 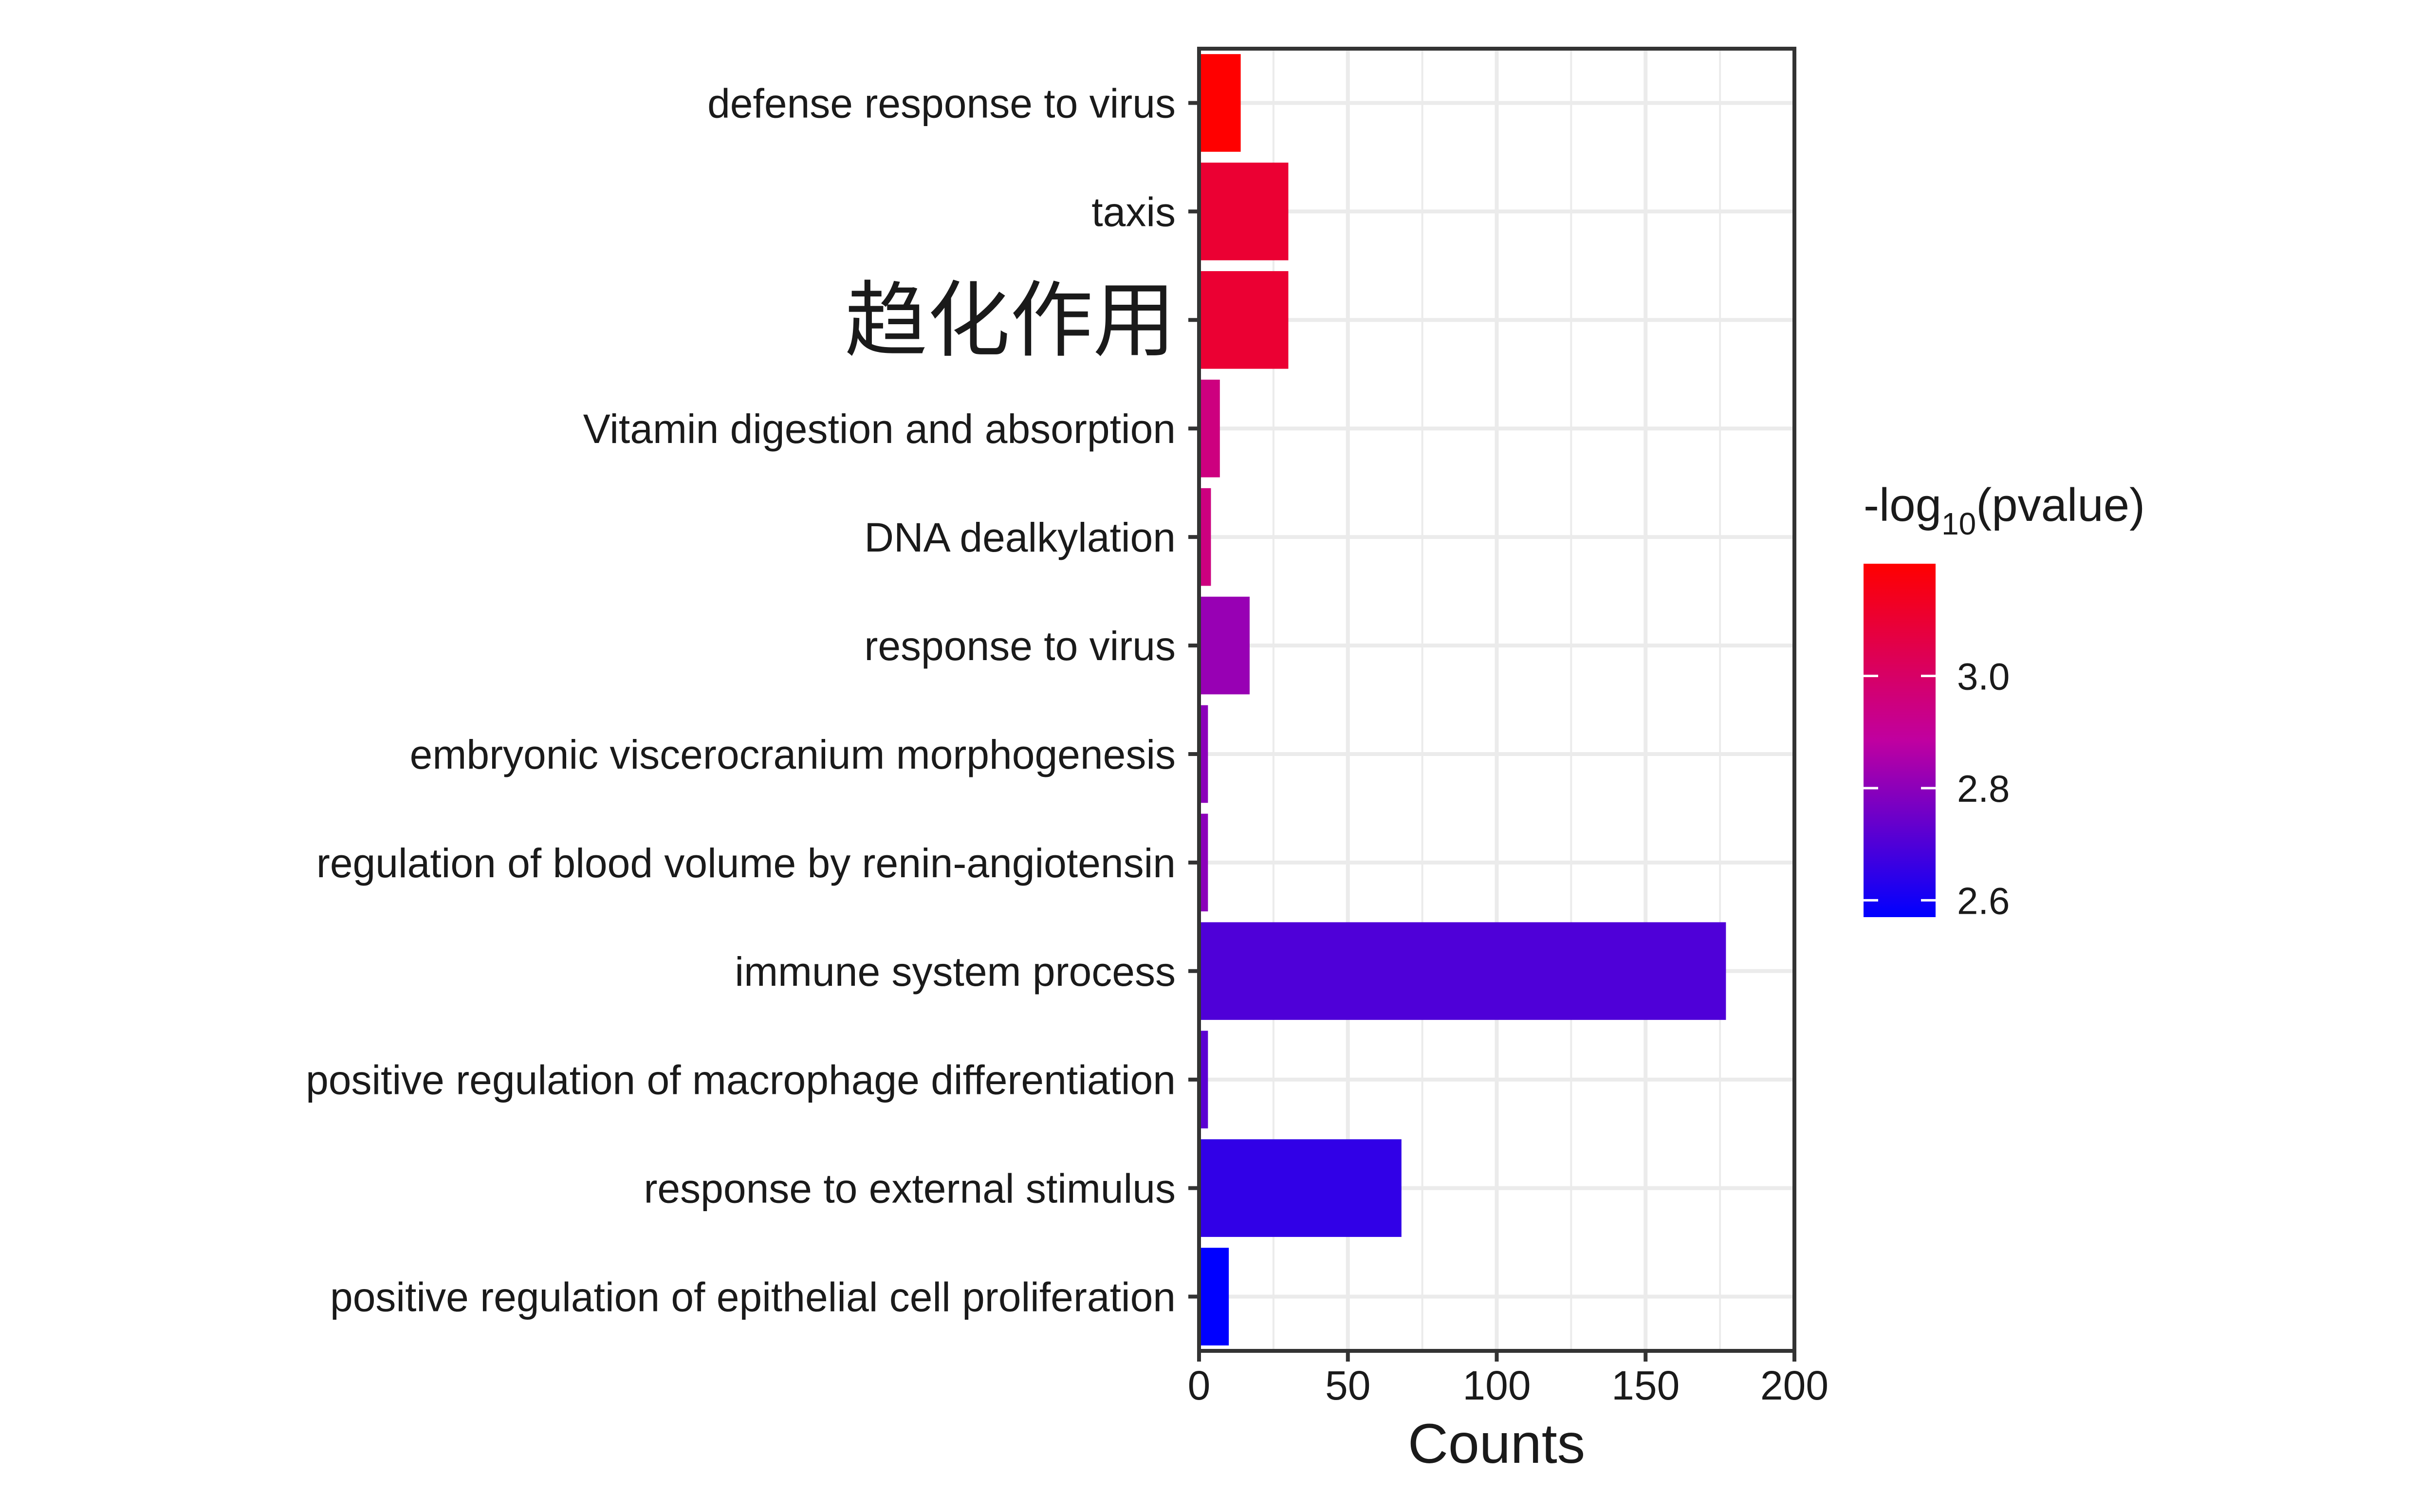 What do you see at coordinates (1347, 1385) in the screenshot?
I see `x-tick-label: 50` at bounding box center [1347, 1385].